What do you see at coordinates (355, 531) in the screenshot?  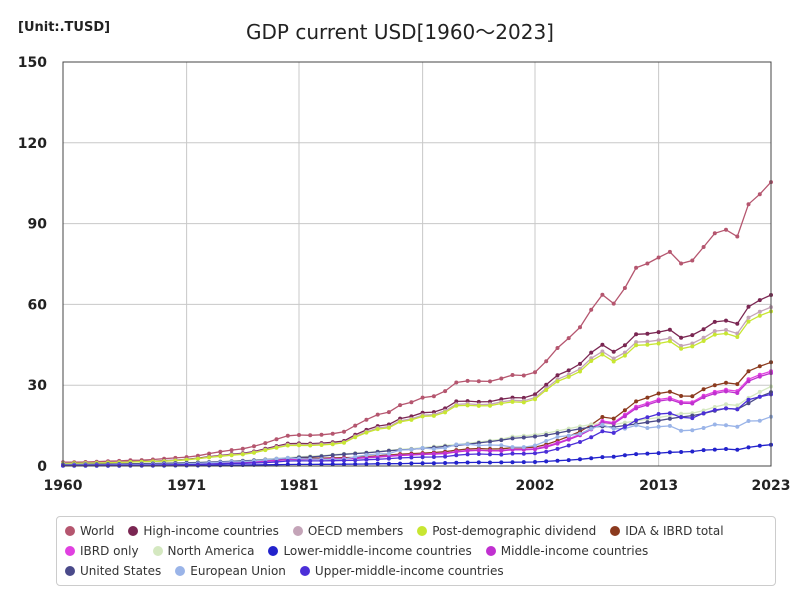 I see `legend-label: OECD members` at bounding box center [355, 531].